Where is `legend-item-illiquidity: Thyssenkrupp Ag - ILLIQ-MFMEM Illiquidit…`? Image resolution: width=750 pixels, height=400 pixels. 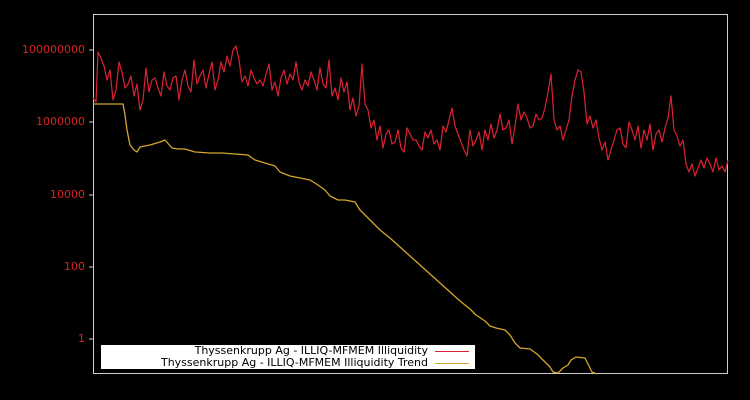 legend-item-illiquidity: Thyssenkrupp Ag - ILLIQ-MFMEM Illiquidit… is located at coordinates (335, 351).